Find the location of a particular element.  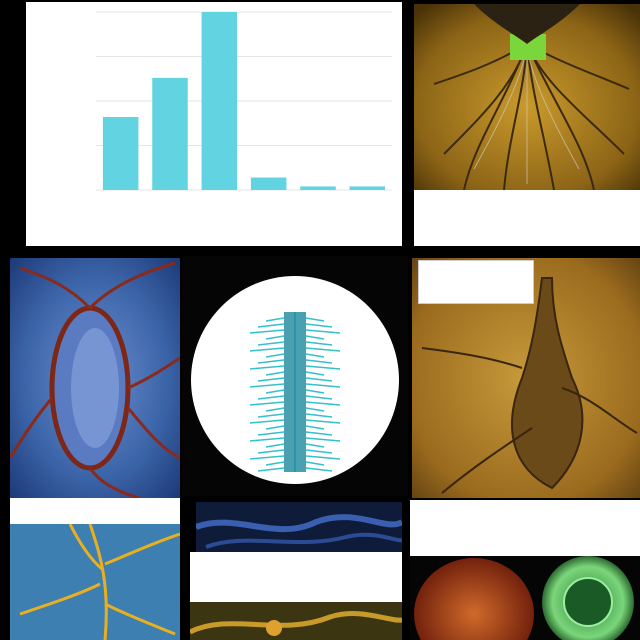

dark-vein-strip is located at coordinates (299, 527).